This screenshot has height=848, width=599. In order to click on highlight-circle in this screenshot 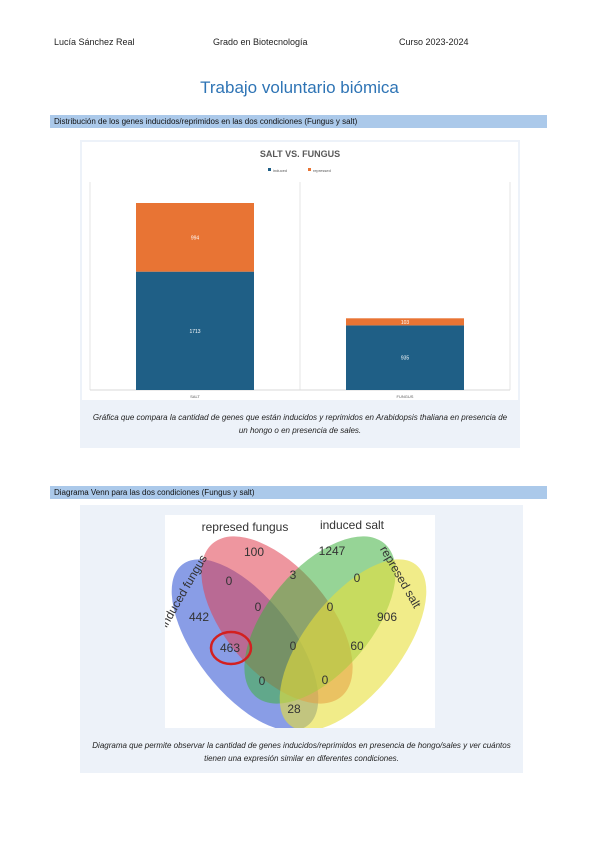, I will do `click(231, 648)`.